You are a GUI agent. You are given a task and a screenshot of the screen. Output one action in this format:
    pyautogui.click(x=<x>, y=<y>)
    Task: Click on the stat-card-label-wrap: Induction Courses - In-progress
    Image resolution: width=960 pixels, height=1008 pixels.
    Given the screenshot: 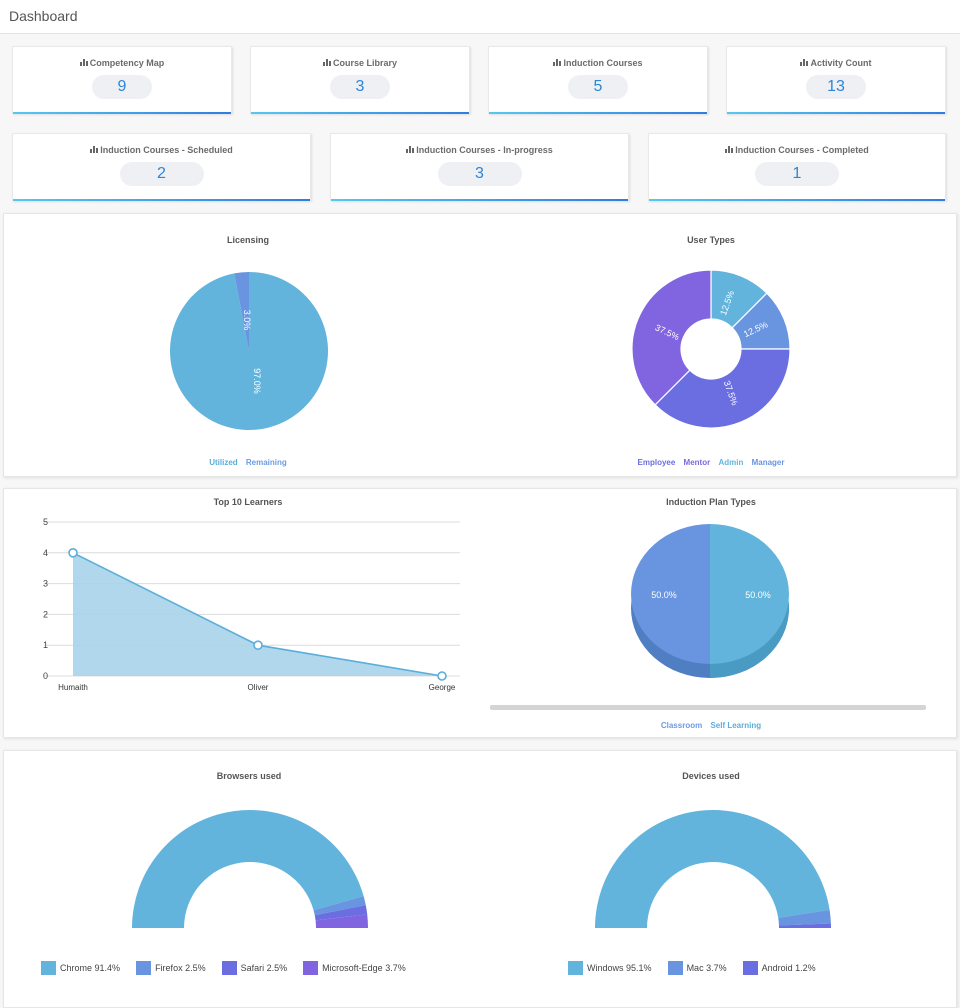 What is the action you would take?
    pyautogui.click(x=479, y=150)
    